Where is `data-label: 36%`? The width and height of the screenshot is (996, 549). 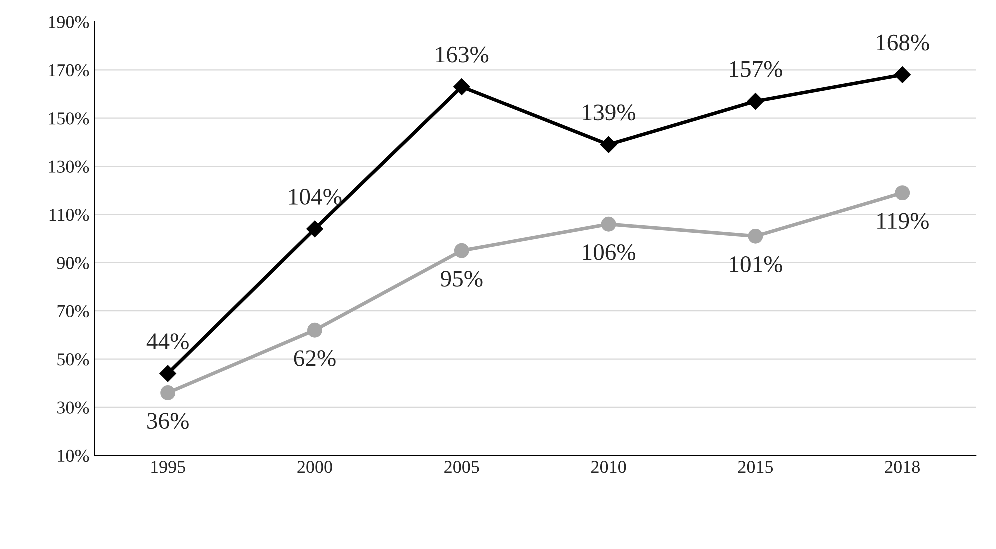
data-label: 36% is located at coordinates (168, 421).